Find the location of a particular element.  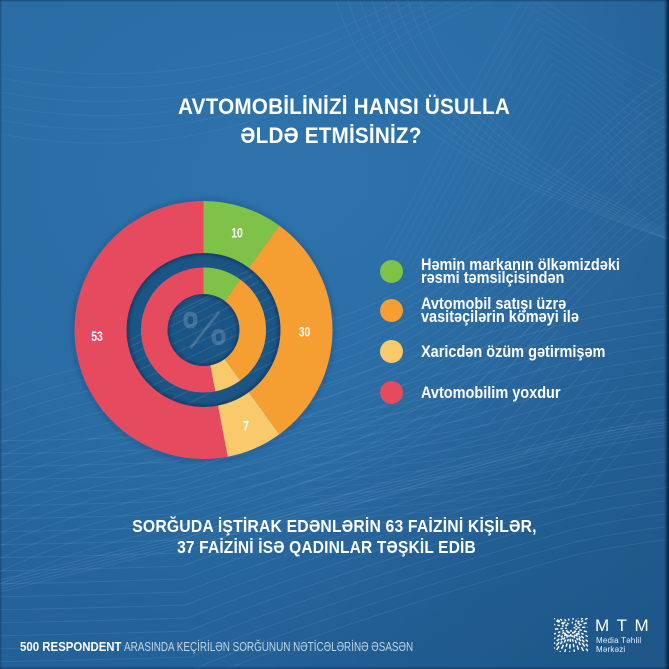

svg-text: 10 is located at coordinates (237, 233).